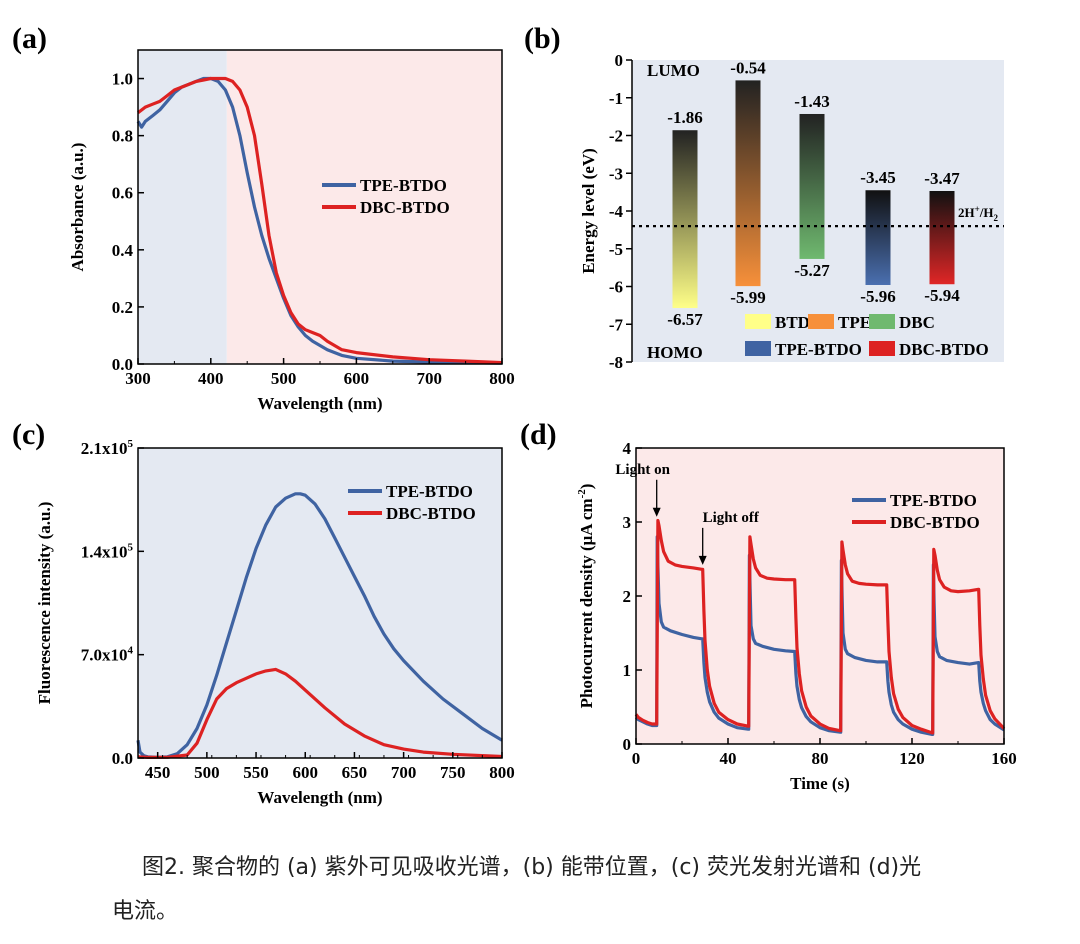 The width and height of the screenshot is (1080, 944). I want to click on y-tick-label: 3, so click(627, 522).